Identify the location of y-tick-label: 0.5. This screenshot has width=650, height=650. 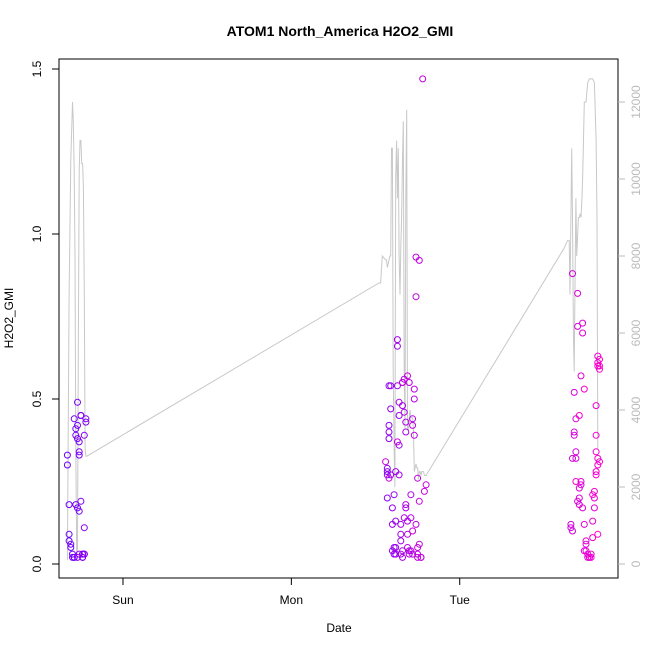
(37, 398).